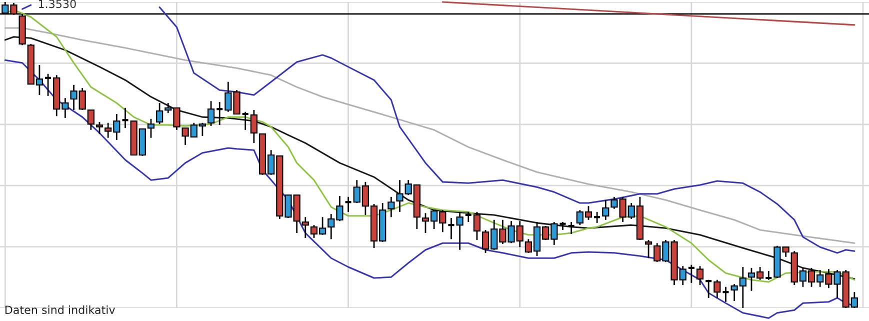  Describe the element at coordinates (57, 4) in the screenshot. I see `annotation: 1.3530` at that location.